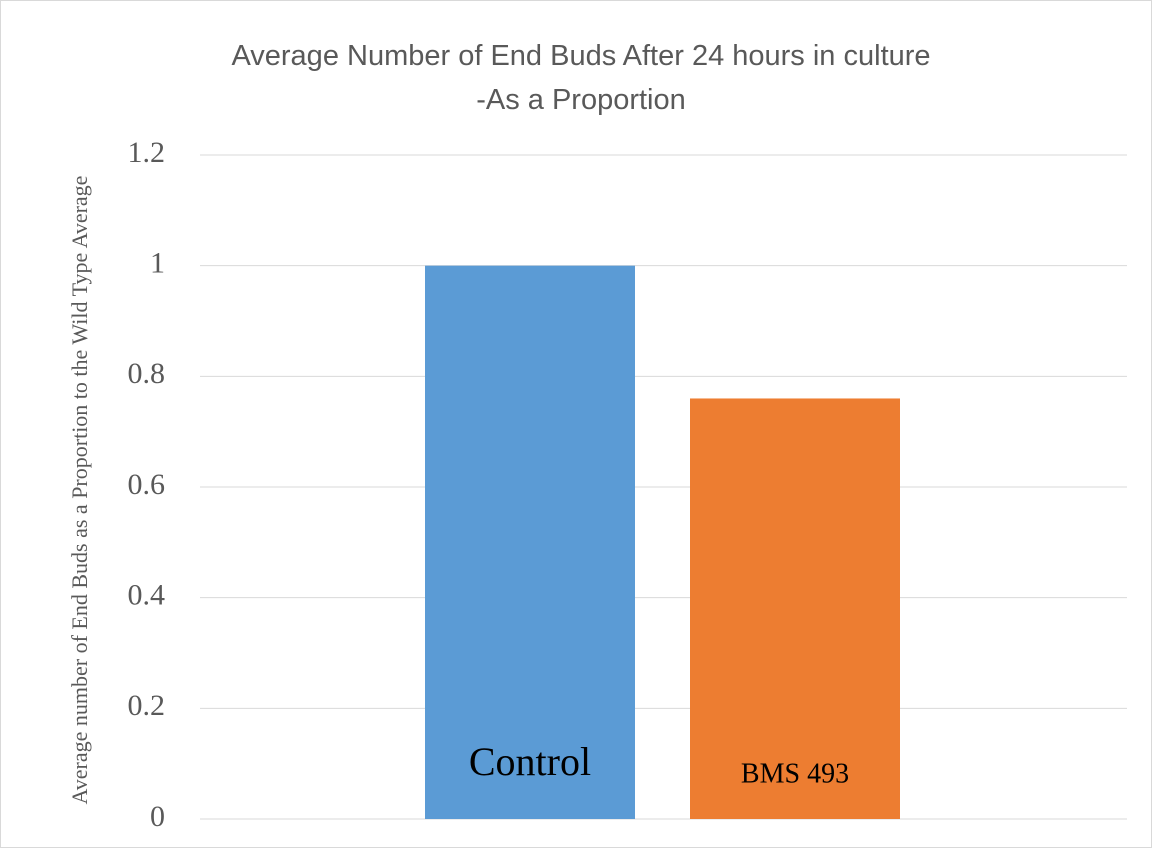  Describe the element at coordinates (147, 595) in the screenshot. I see `y-tick-label: 0.4` at that location.